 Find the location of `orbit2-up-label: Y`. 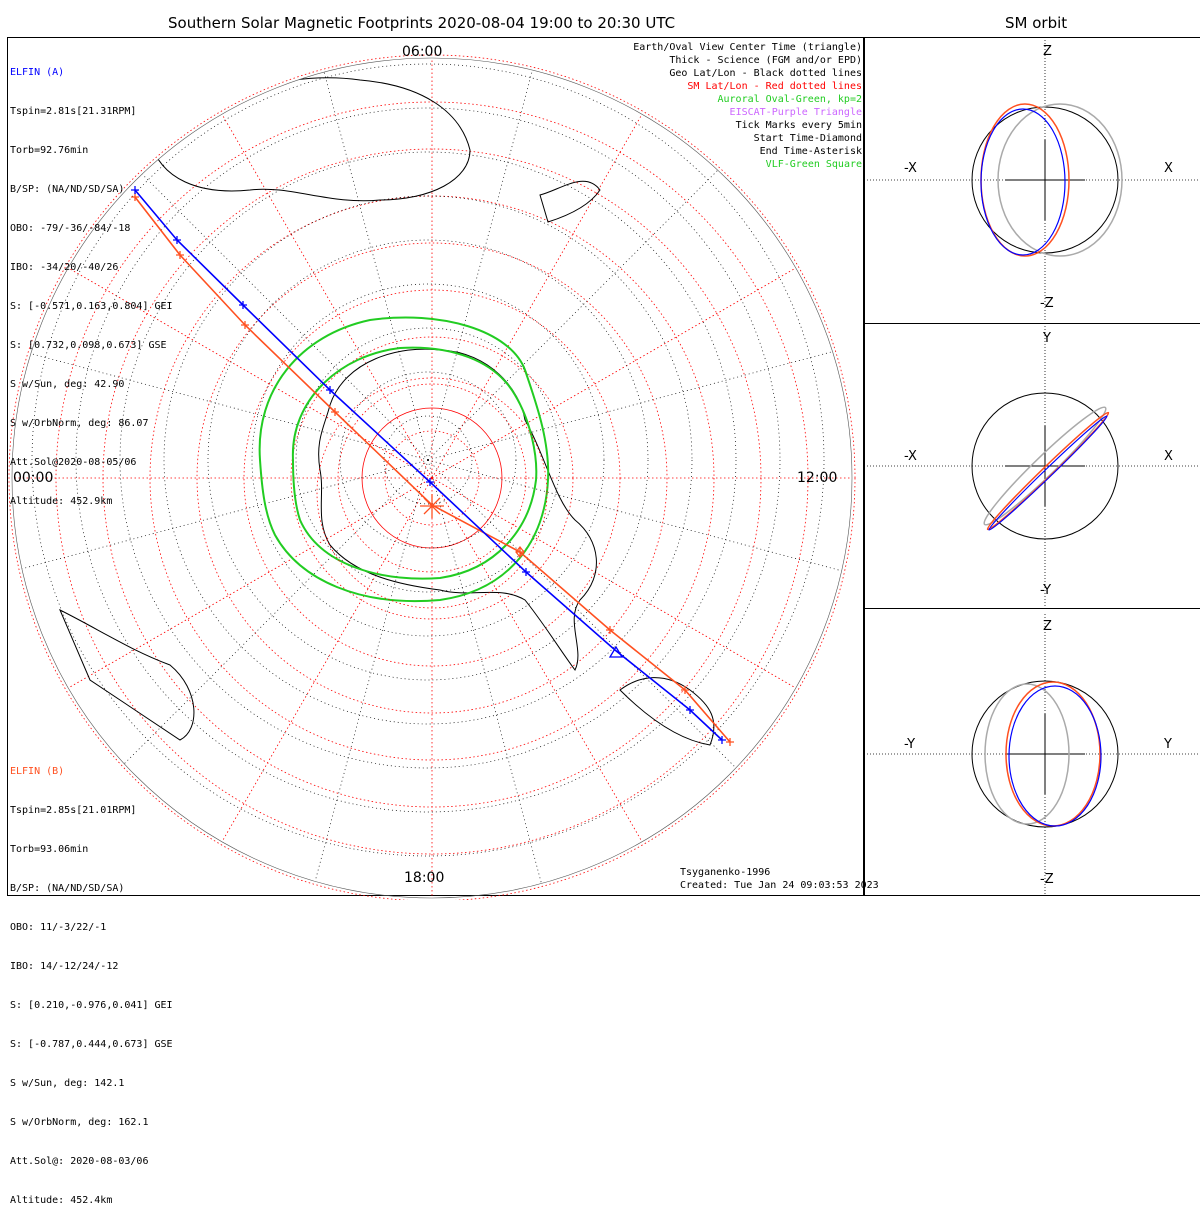

orbit2-up-label: Y is located at coordinates (1047, 338).